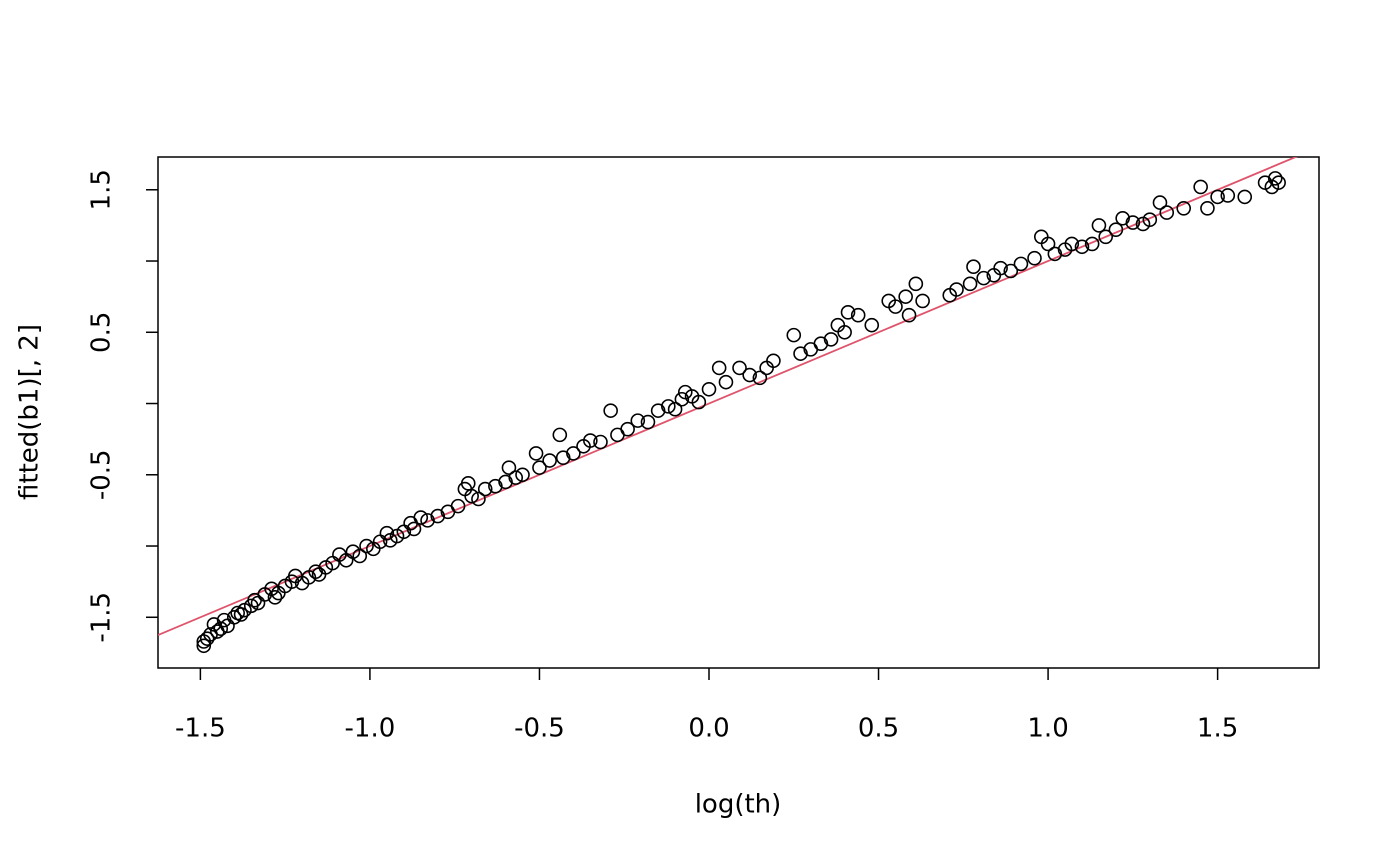  Describe the element at coordinates (200, 729) in the screenshot. I see `x-tick-label: -1.5` at that location.